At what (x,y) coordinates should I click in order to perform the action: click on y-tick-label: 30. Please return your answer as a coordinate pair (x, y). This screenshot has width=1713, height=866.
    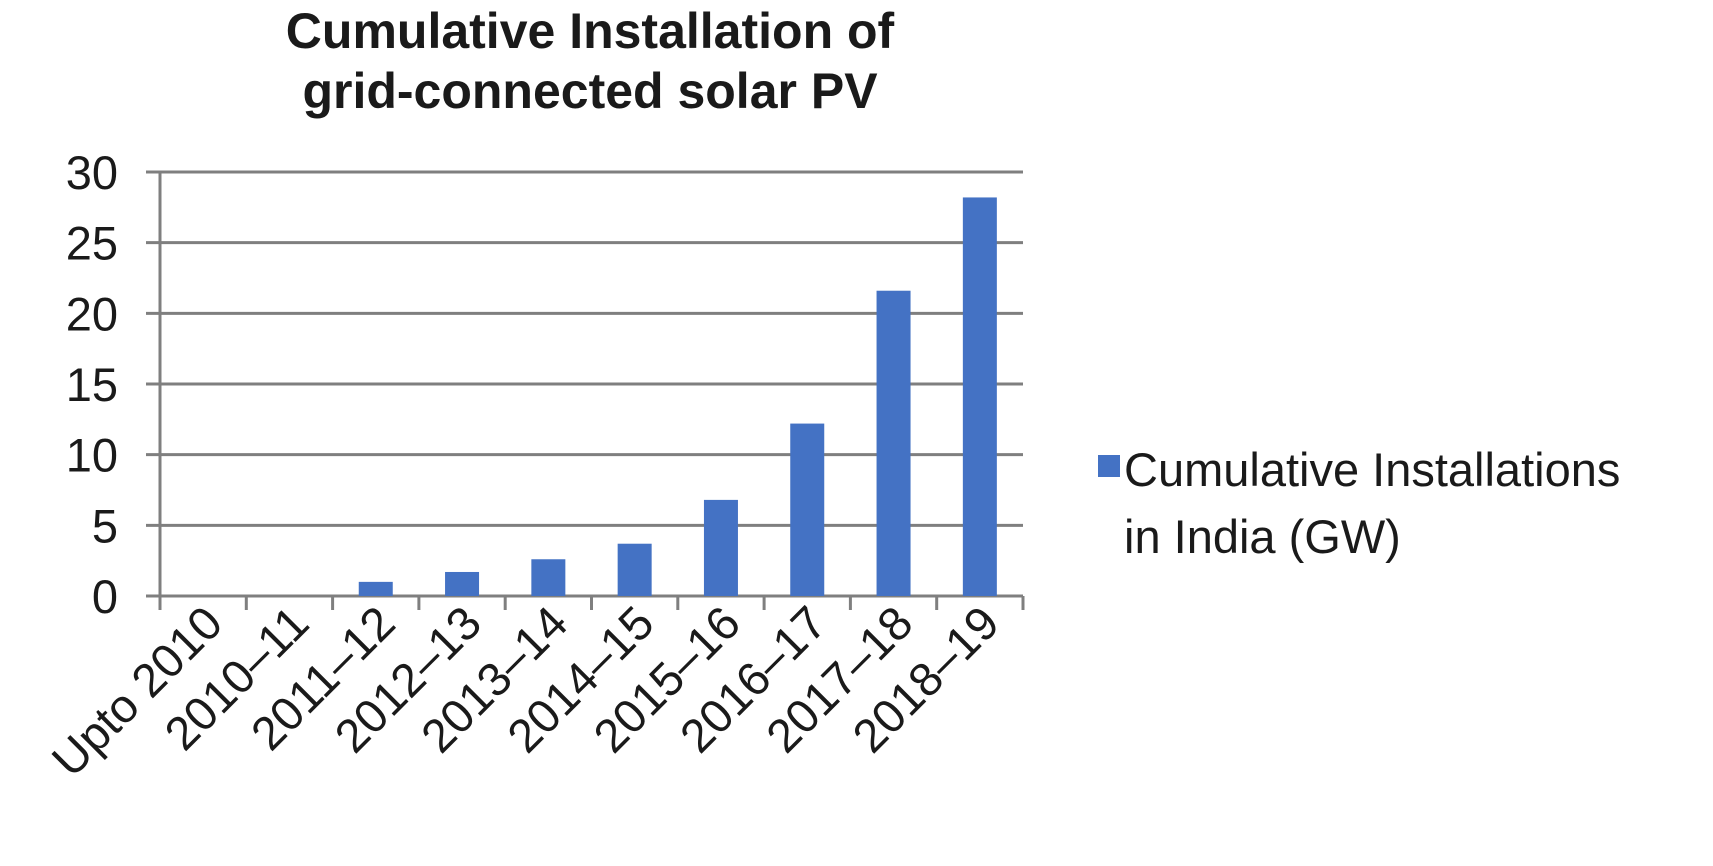
    Looking at the image, I should click on (92, 172).